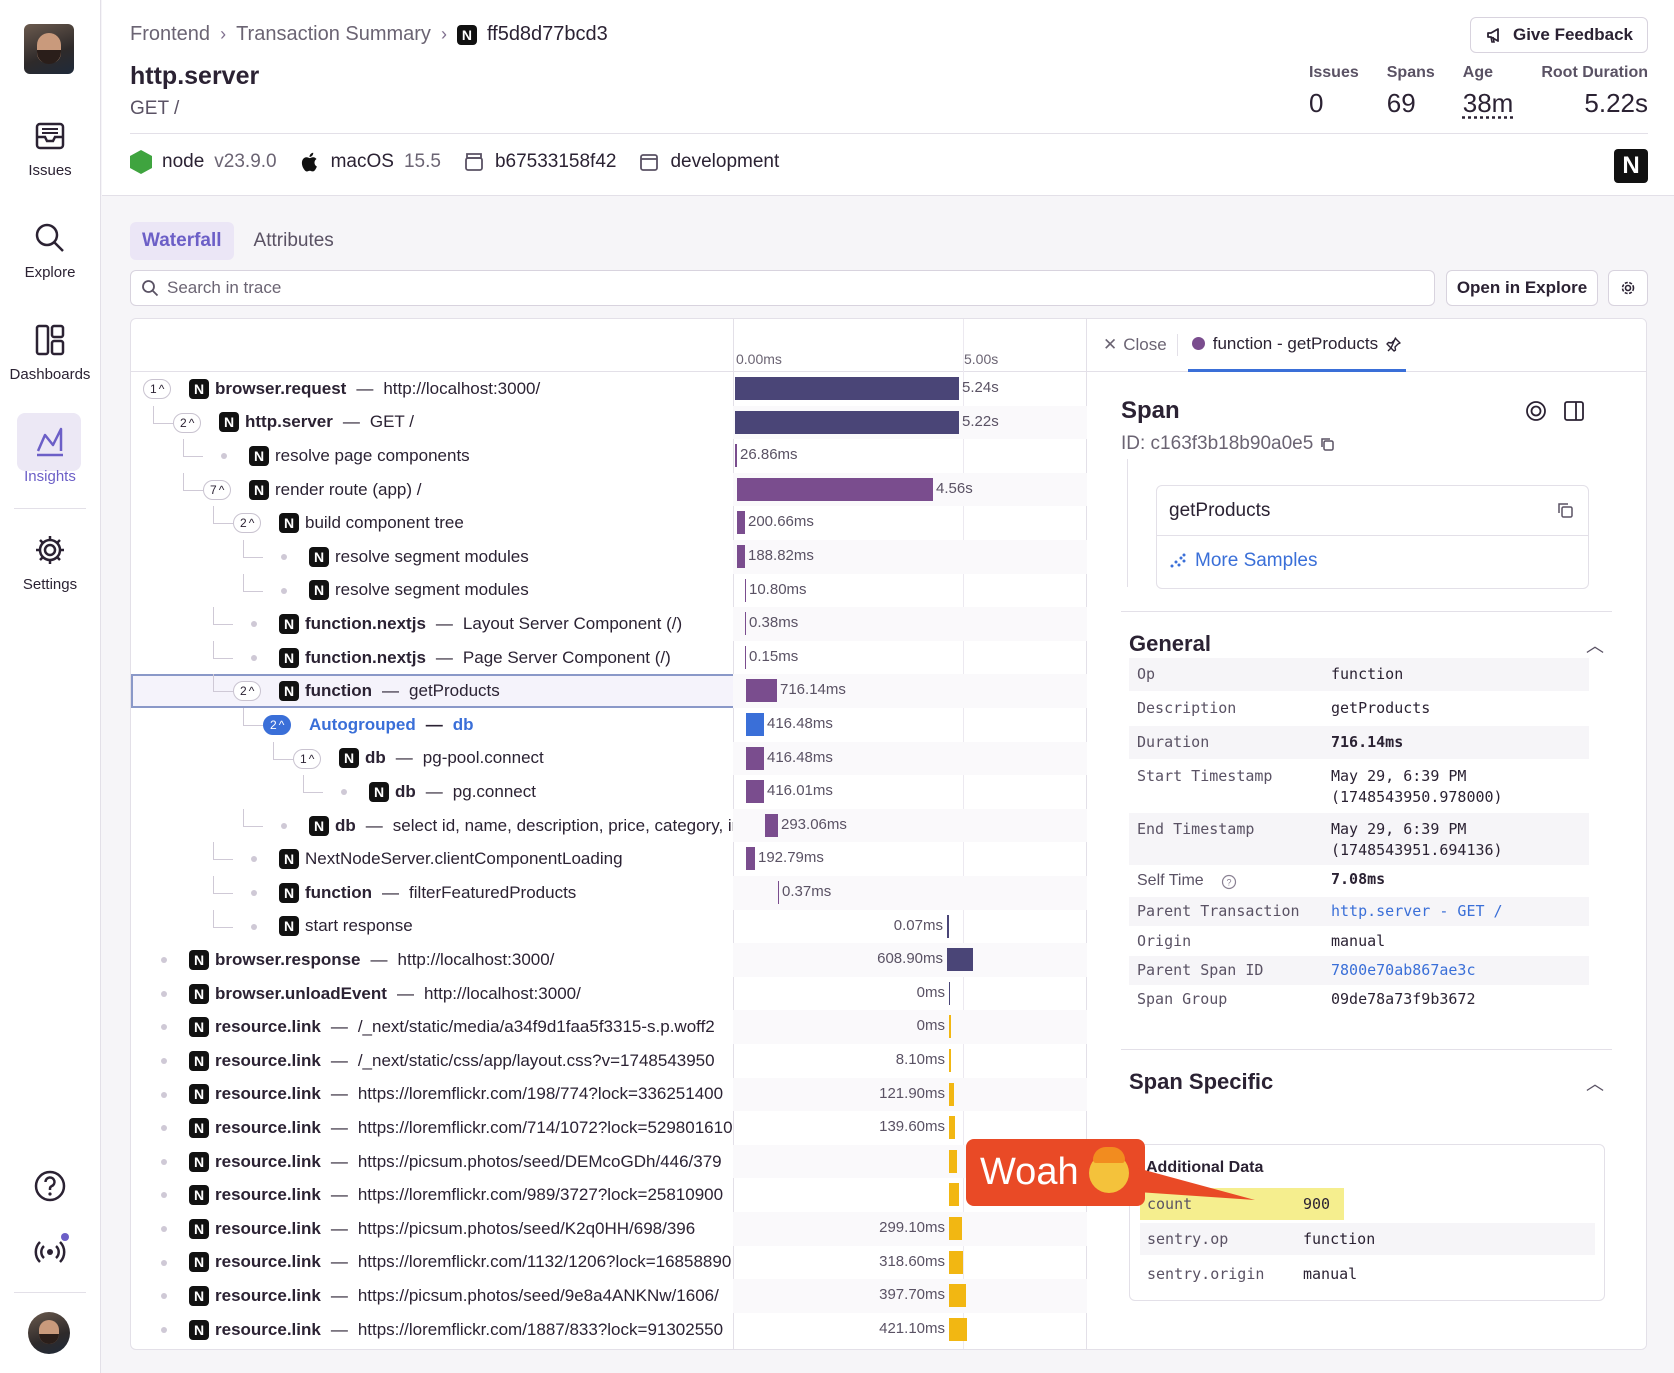 The width and height of the screenshot is (1674, 1373). I want to click on breadcrumb-item: Transaction Summary, so click(333, 34).